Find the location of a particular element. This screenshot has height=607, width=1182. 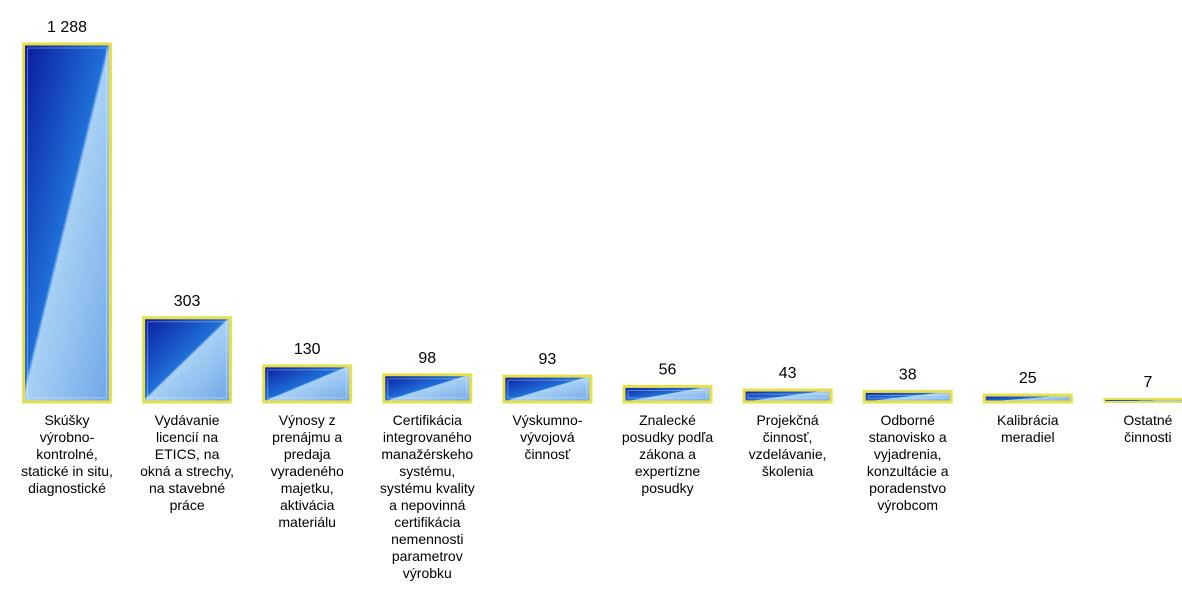

category-label-line: ETICS, na is located at coordinates (187, 454).